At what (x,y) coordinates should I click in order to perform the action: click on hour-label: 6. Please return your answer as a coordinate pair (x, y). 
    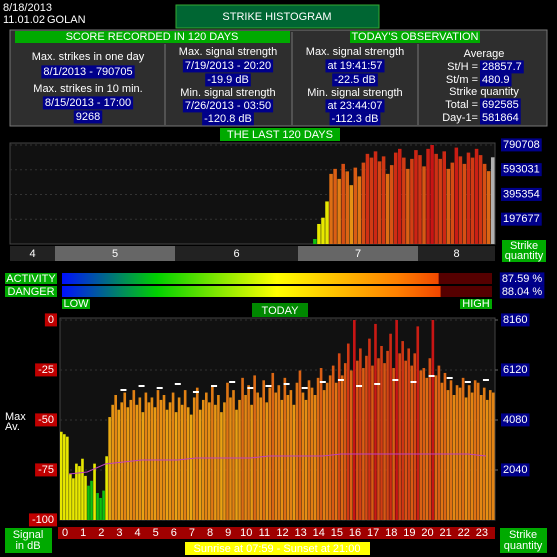
    Looking at the image, I should click on (174, 533).